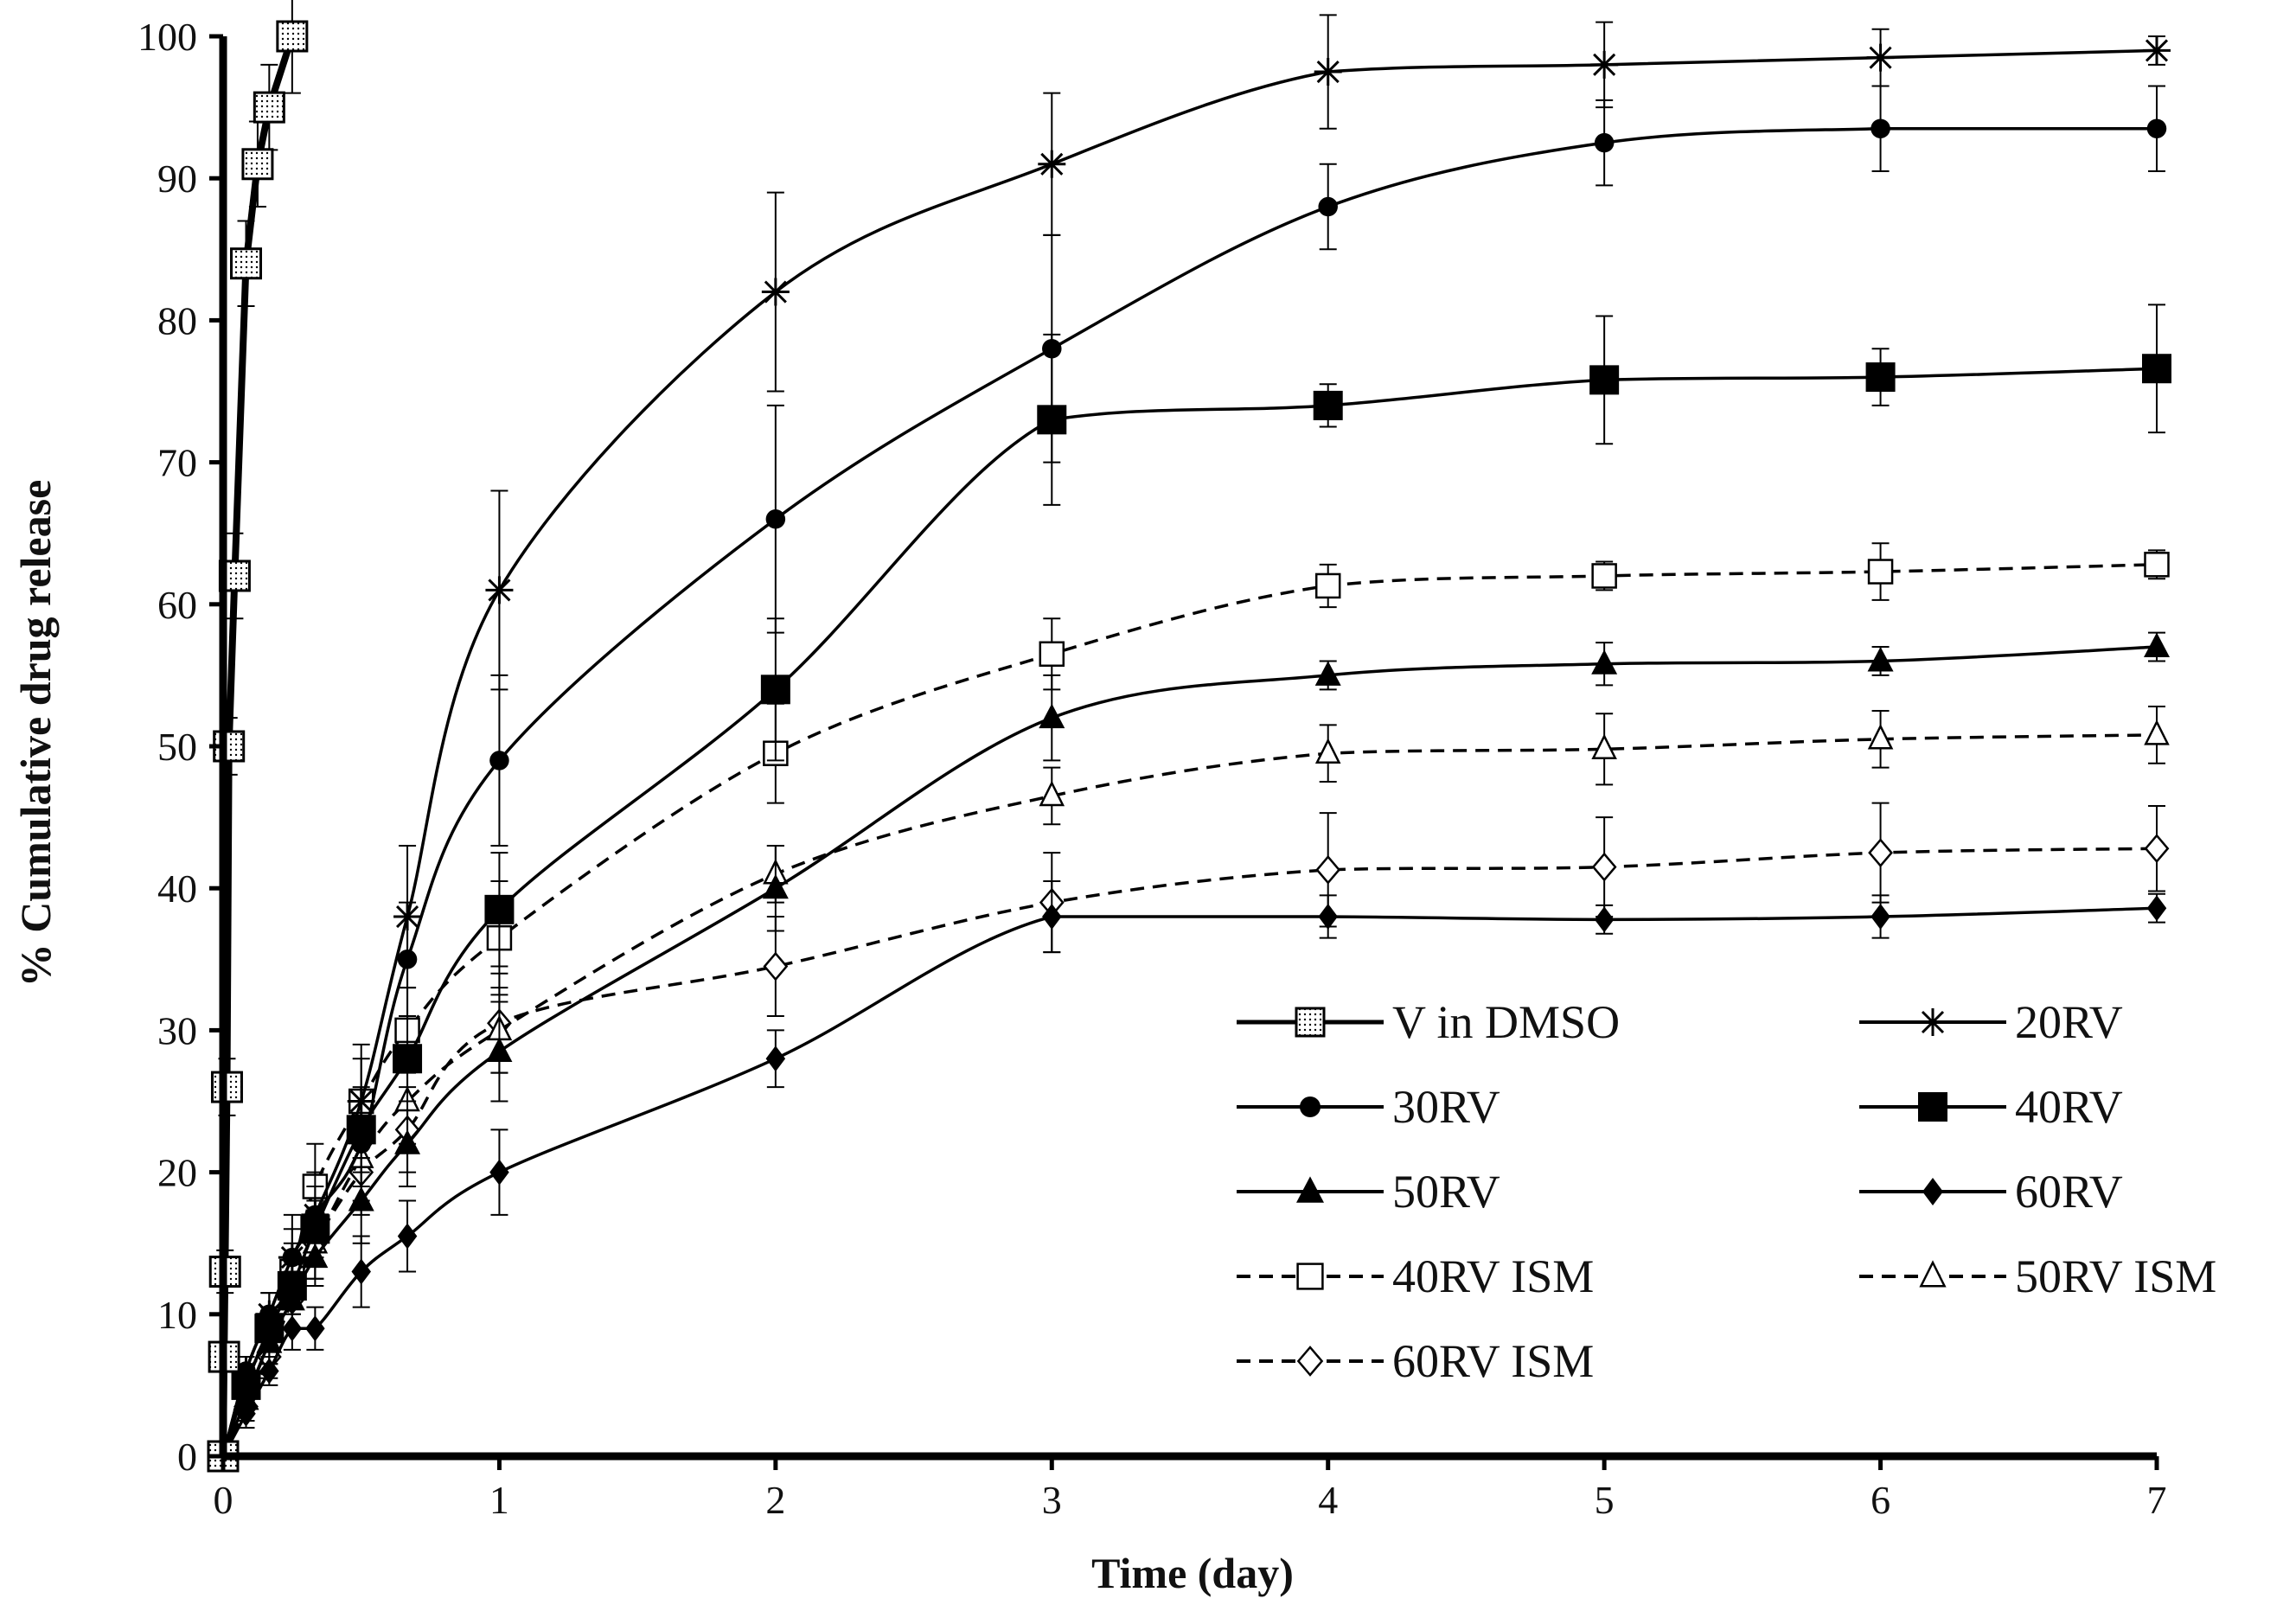 The width and height of the screenshot is (2283, 1624). I want to click on legend-label: 60RV ISM, so click(1493, 1361).